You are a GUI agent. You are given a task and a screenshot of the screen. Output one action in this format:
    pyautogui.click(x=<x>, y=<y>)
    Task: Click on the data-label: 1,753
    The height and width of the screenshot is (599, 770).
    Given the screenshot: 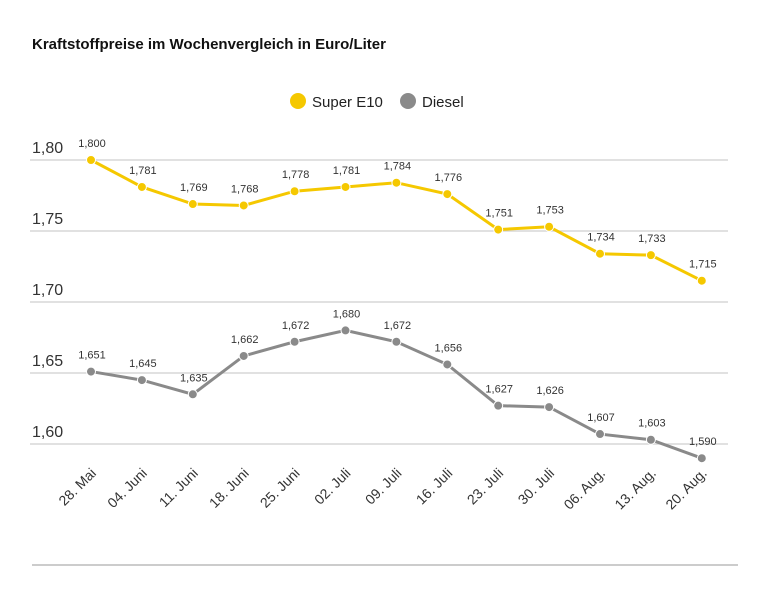 What is the action you would take?
    pyautogui.click(x=550, y=211)
    